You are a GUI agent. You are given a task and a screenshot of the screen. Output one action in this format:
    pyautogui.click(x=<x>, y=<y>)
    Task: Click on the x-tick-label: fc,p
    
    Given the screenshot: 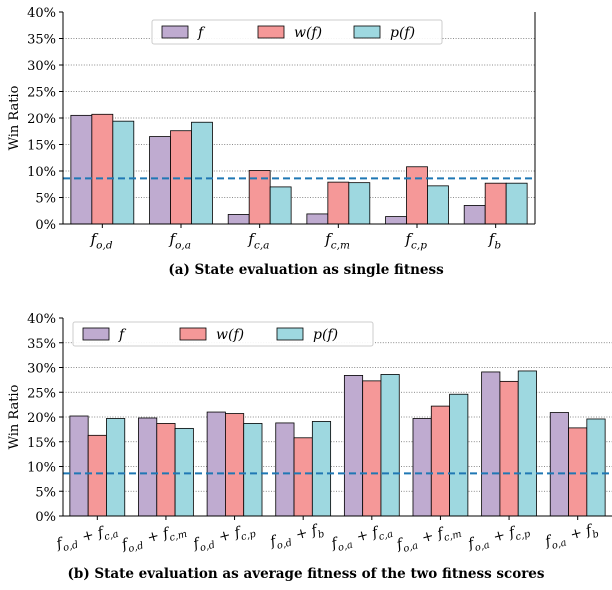 What is the action you would take?
    pyautogui.click(x=416, y=241)
    